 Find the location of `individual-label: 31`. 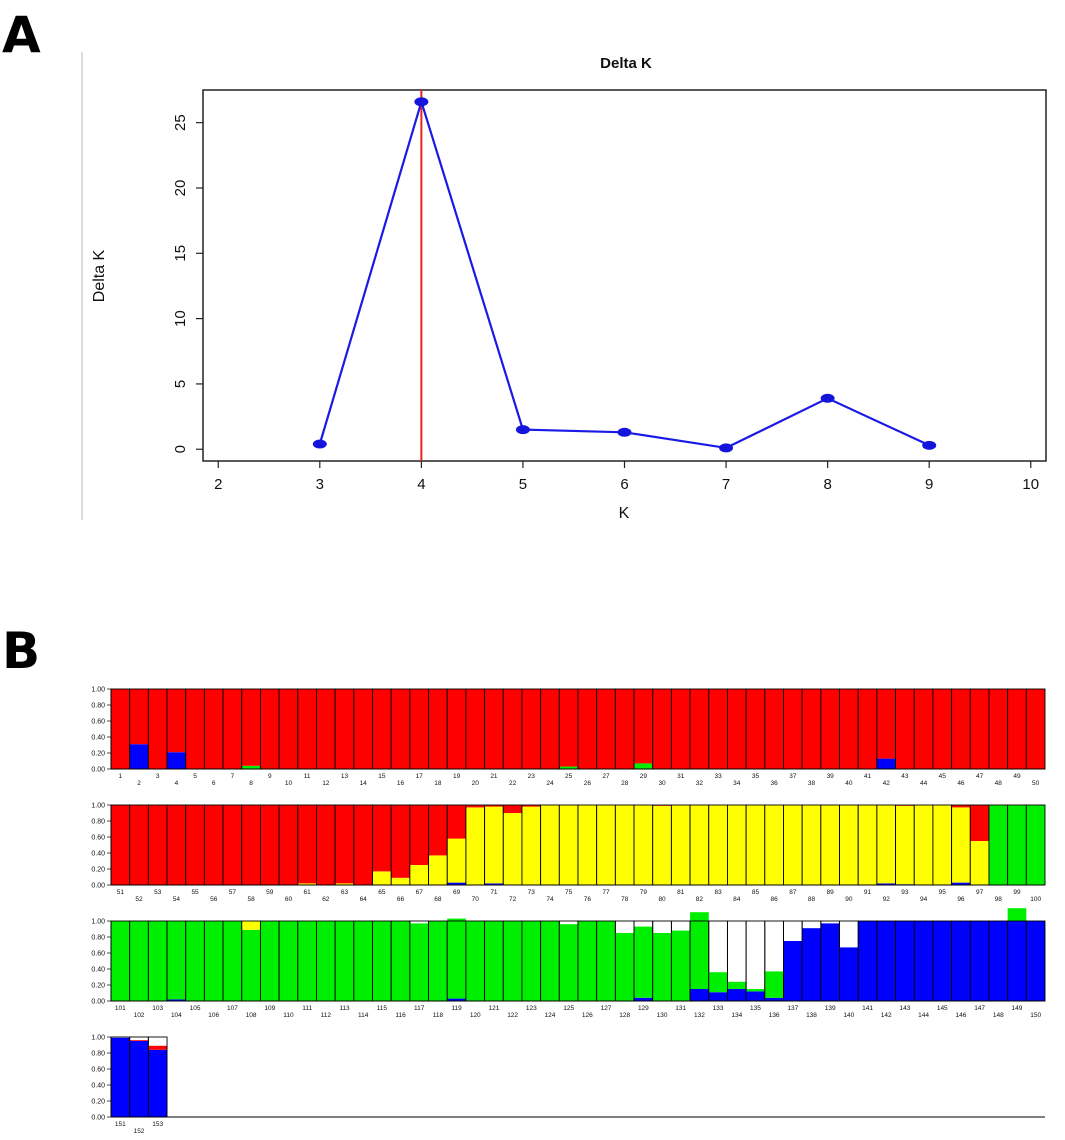

individual-label: 31 is located at coordinates (681, 776).